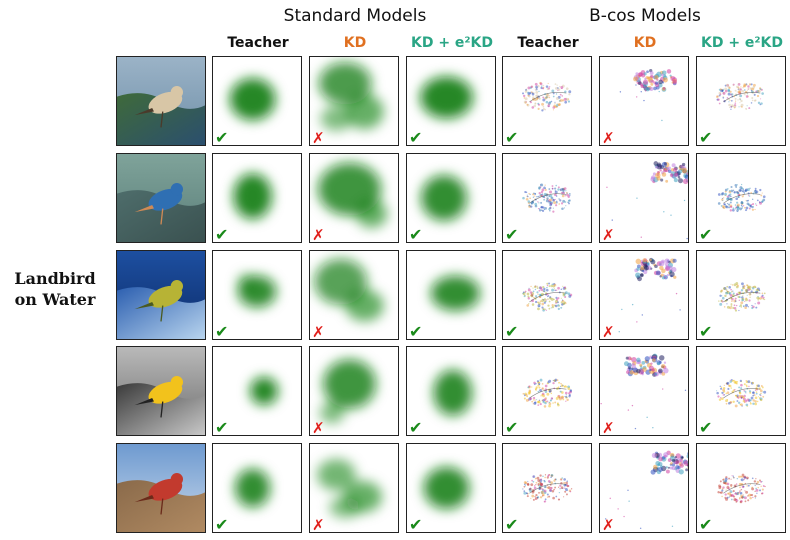  Describe the element at coordinates (161, 101) in the screenshot. I see `input-image-bird-on-cliff` at that location.